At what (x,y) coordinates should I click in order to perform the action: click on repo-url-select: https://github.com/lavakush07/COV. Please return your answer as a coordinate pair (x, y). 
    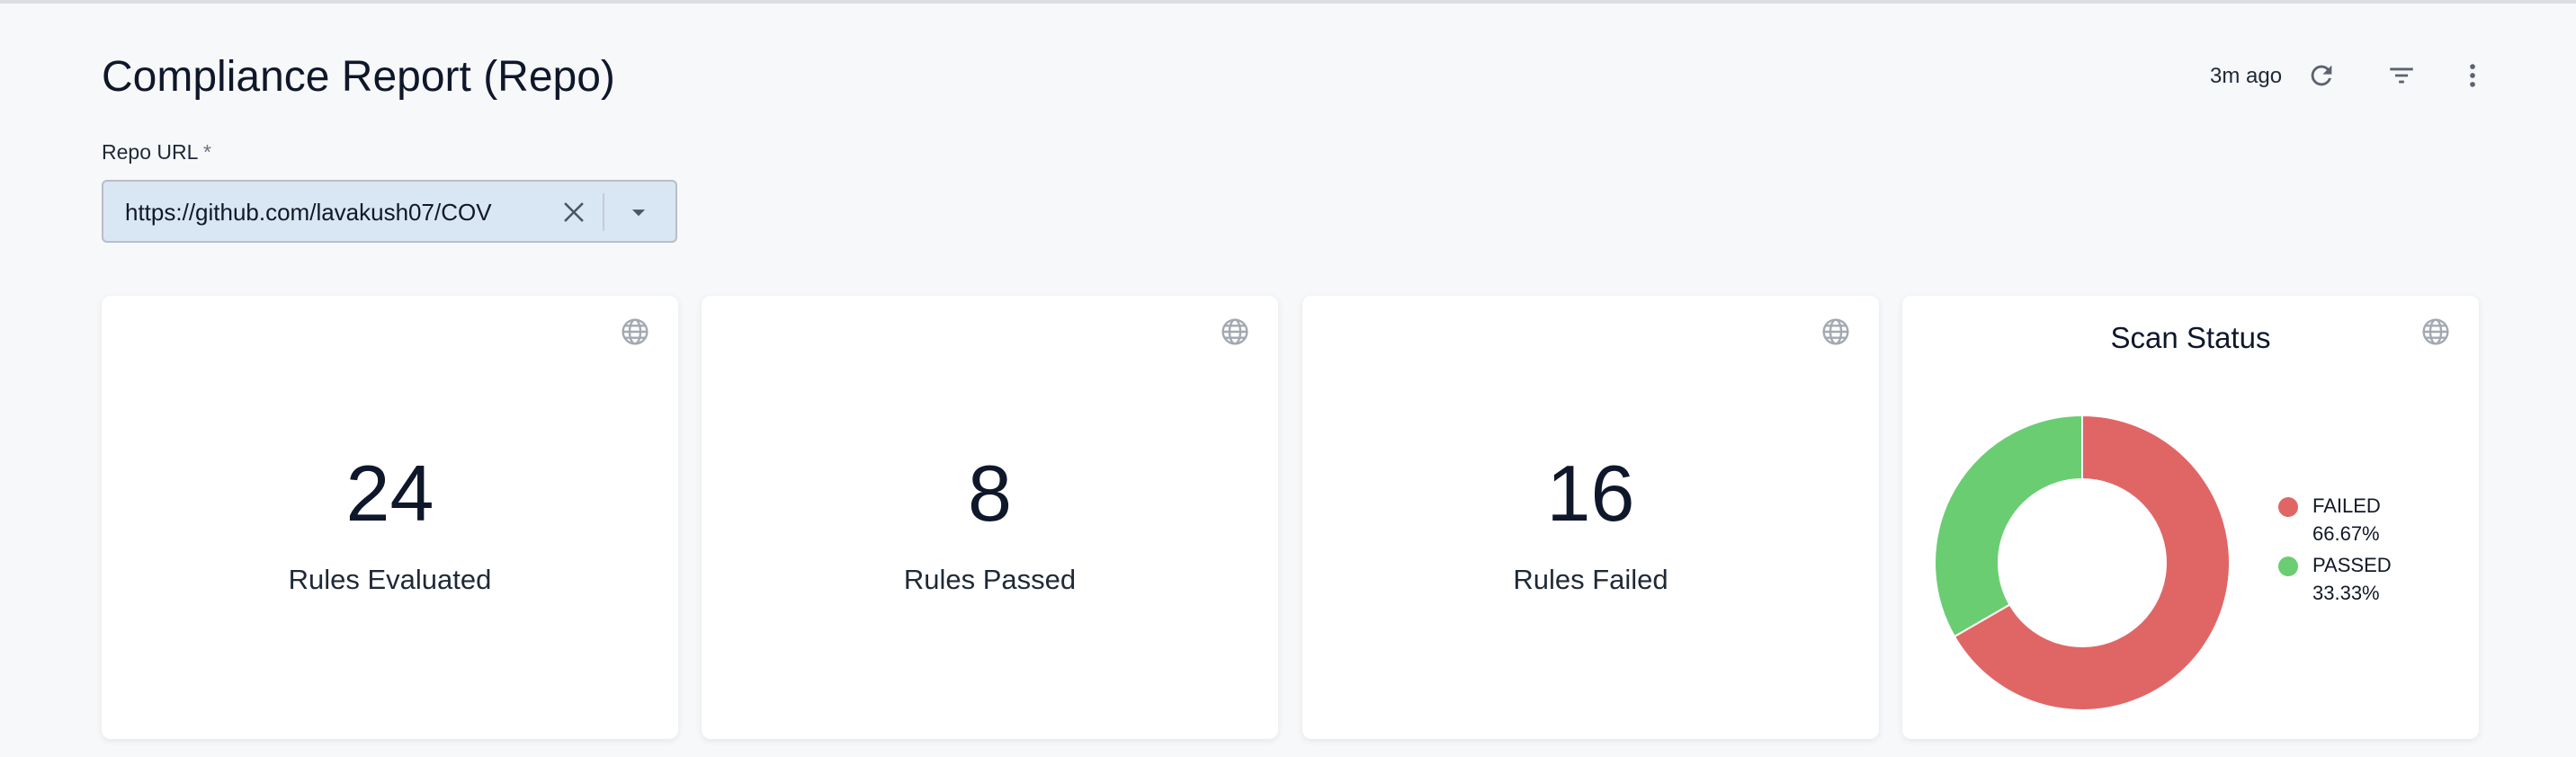
    Looking at the image, I should click on (389, 212).